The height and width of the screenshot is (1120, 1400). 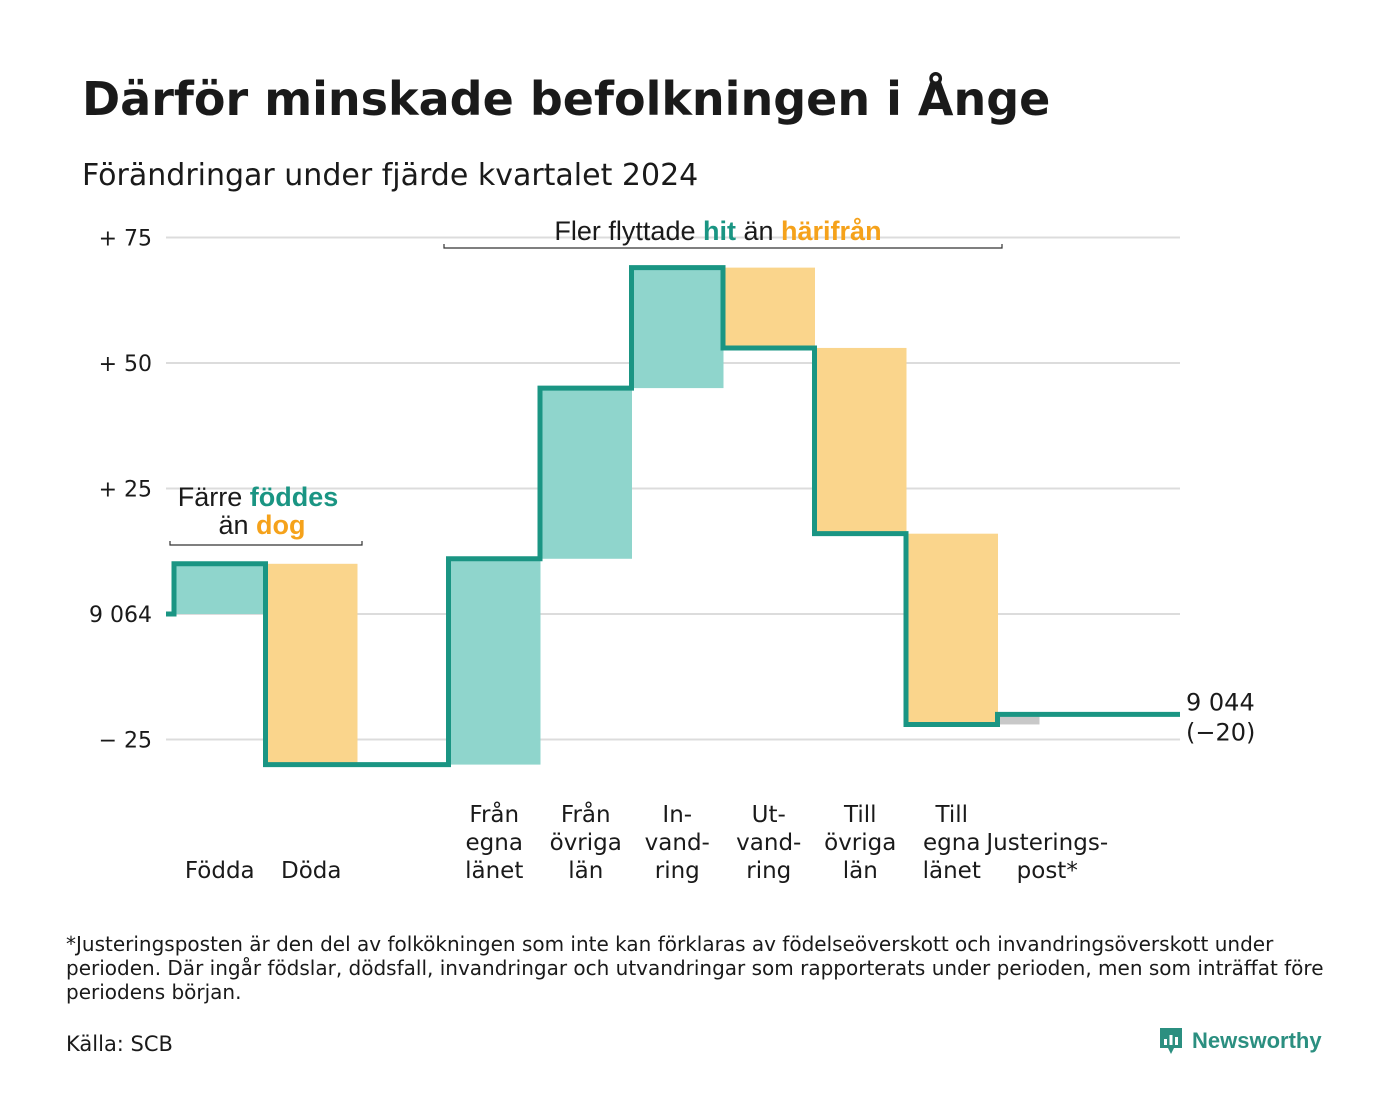 What do you see at coordinates (1047, 871) in the screenshot?
I see `x-category-label: post*` at bounding box center [1047, 871].